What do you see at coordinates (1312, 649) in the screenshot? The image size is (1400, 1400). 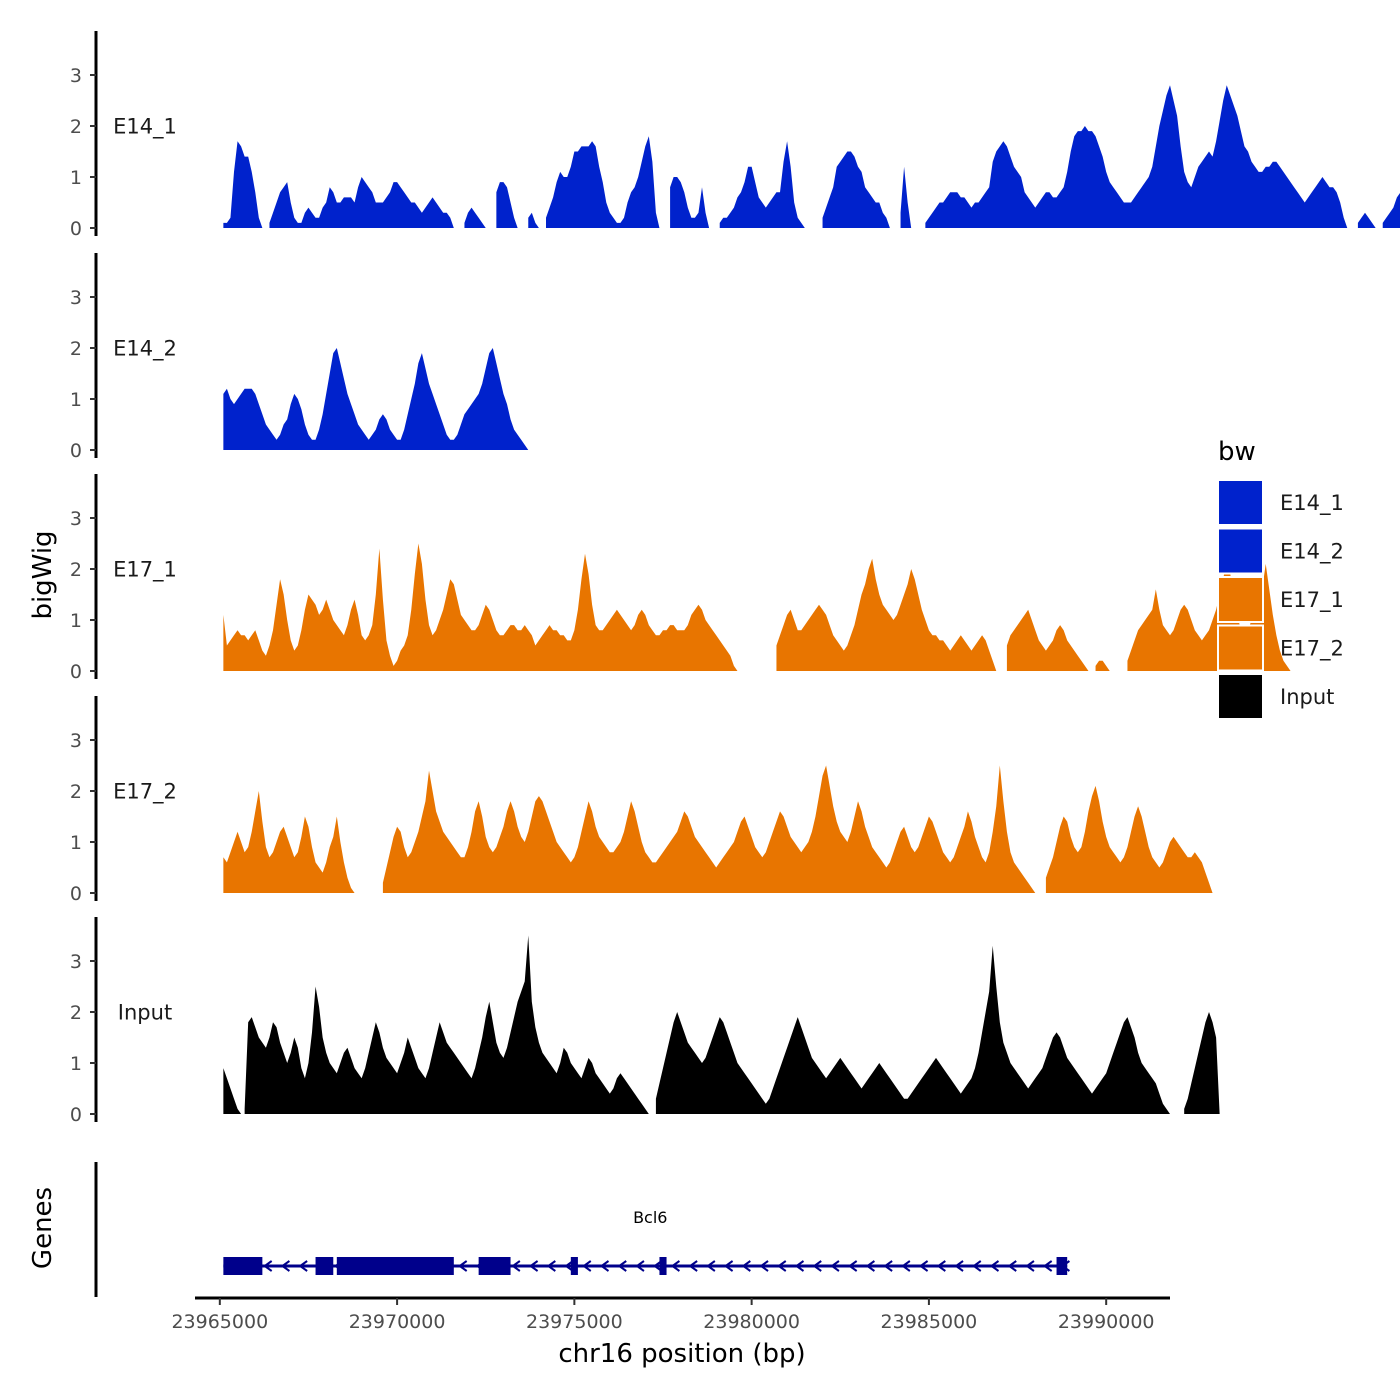 I see `legend-label: E17_2` at bounding box center [1312, 649].